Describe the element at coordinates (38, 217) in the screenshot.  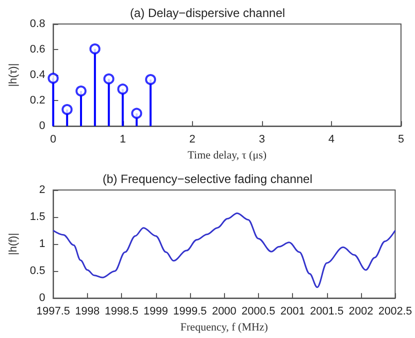
I see `y-tick-label: 1.5` at that location.